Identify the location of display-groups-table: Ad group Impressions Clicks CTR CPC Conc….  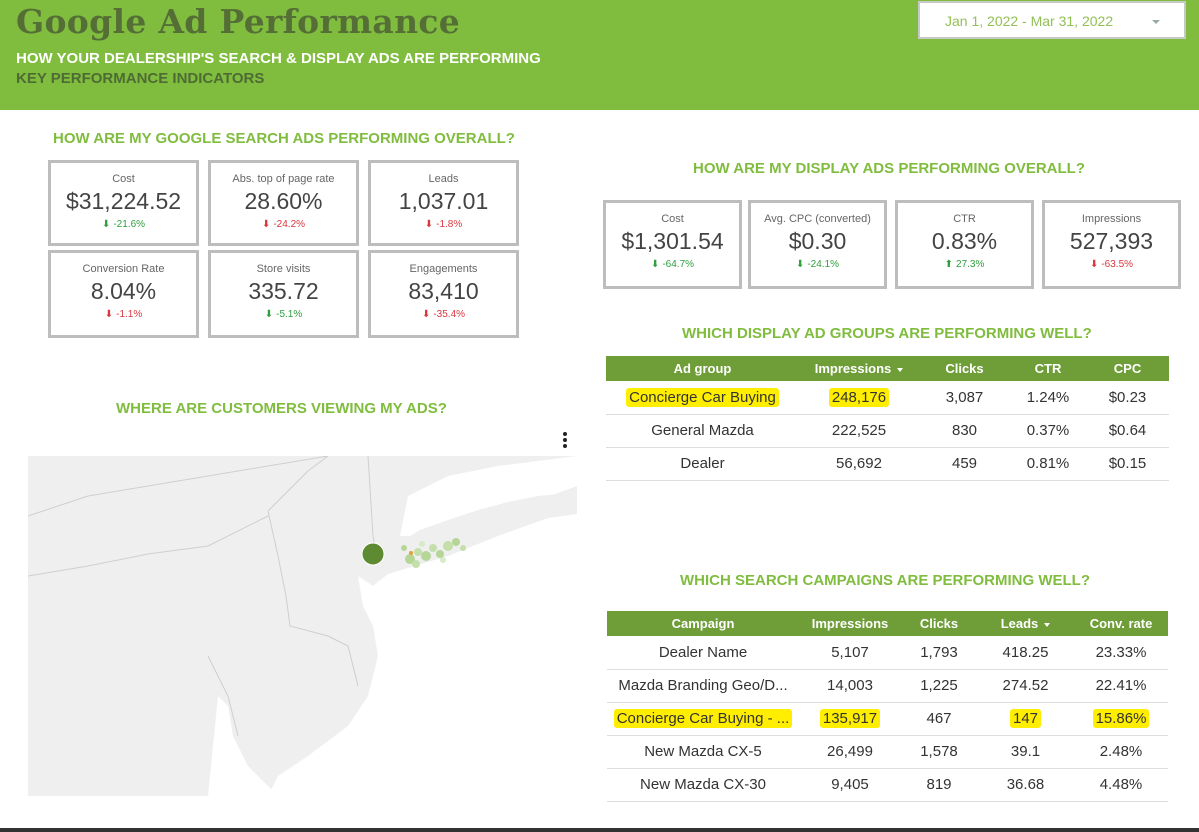
(887, 418).